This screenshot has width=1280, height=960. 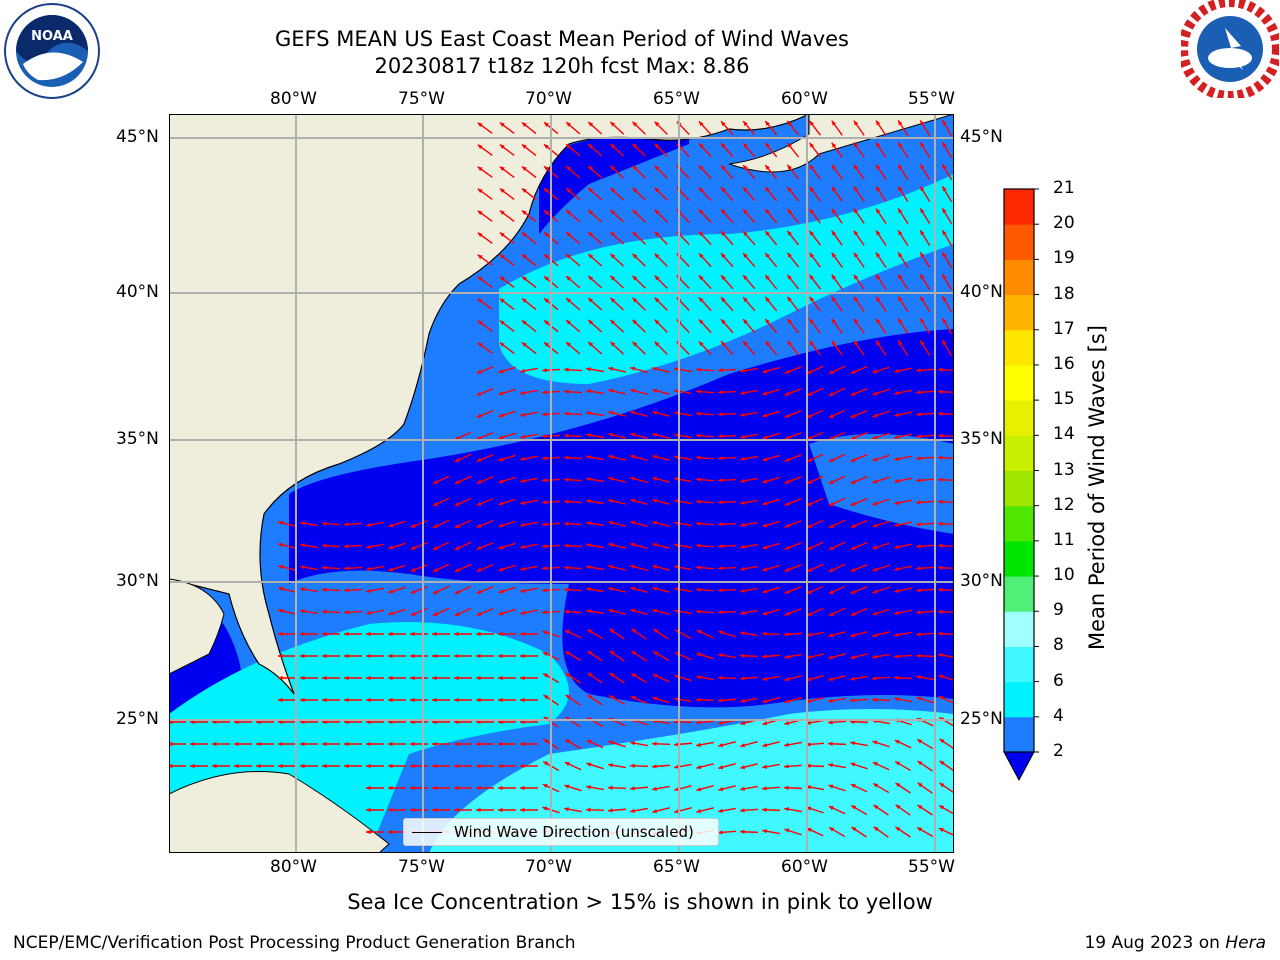 I want to click on noaa-logo: NOAA, so click(x=52, y=51).